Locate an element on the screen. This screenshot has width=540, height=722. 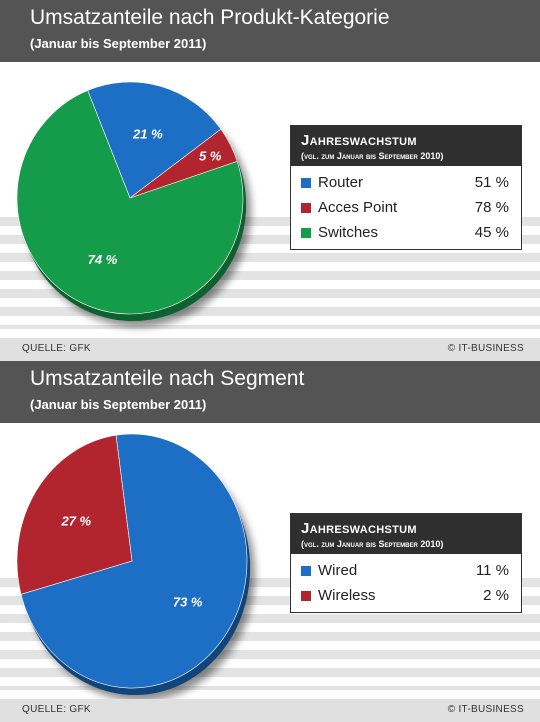
legend-label: Acces Point is located at coordinates (358, 207).